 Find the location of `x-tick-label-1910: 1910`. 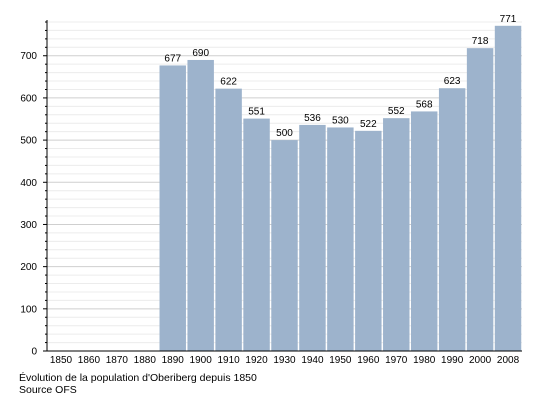

x-tick-label-1910: 1910 is located at coordinates (228, 360).